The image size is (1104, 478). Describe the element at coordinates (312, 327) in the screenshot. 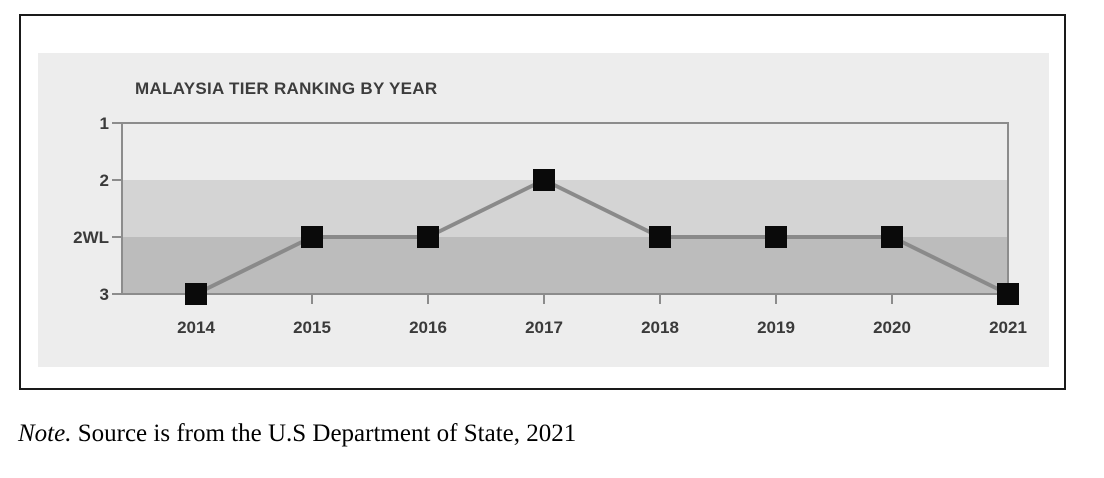

I see `x-tick-label: 2015` at that location.